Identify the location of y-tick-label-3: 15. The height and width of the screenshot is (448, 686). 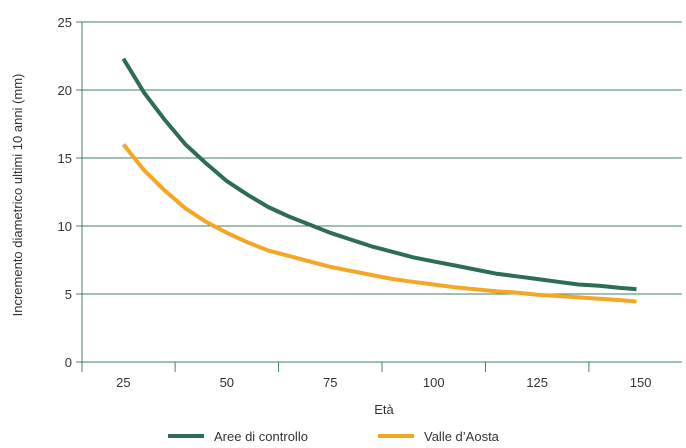
(65, 158).